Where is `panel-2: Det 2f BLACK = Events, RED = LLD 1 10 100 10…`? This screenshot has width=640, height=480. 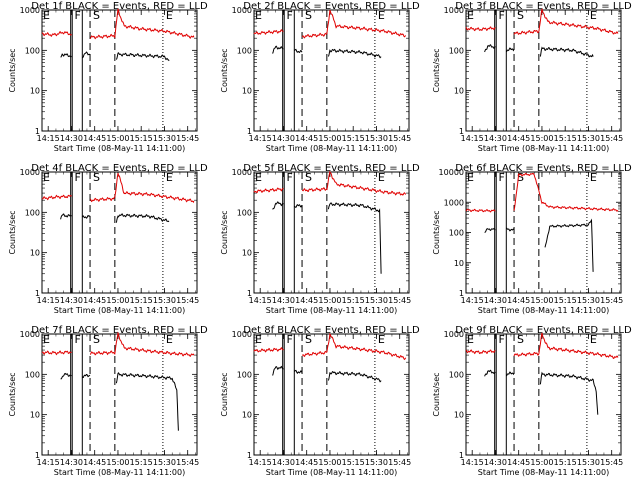
panel-2: Det 2f BLACK = Events, RED = LLD 1 10 100 10… is located at coordinates (320, 77).